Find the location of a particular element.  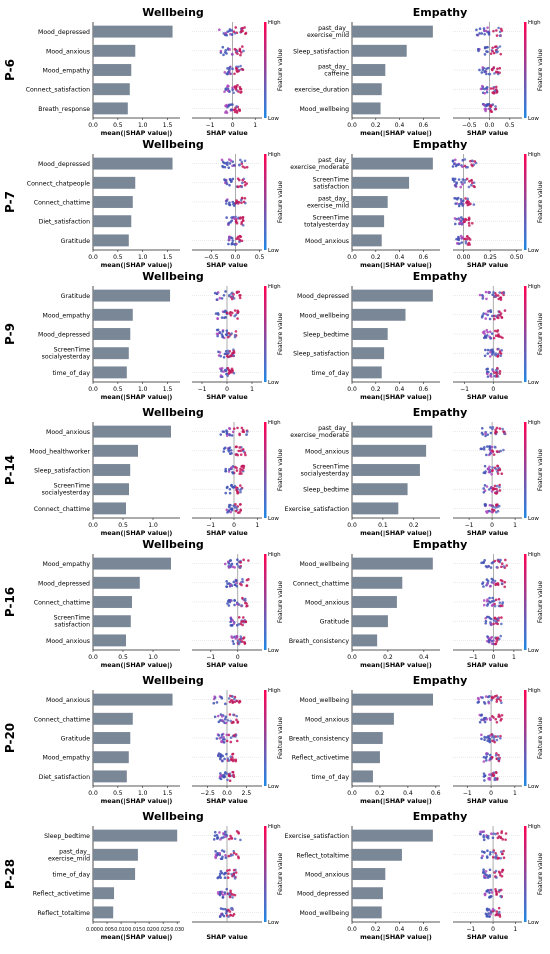

feature-label: Sleep_bedtime is located at coordinates (67, 836).